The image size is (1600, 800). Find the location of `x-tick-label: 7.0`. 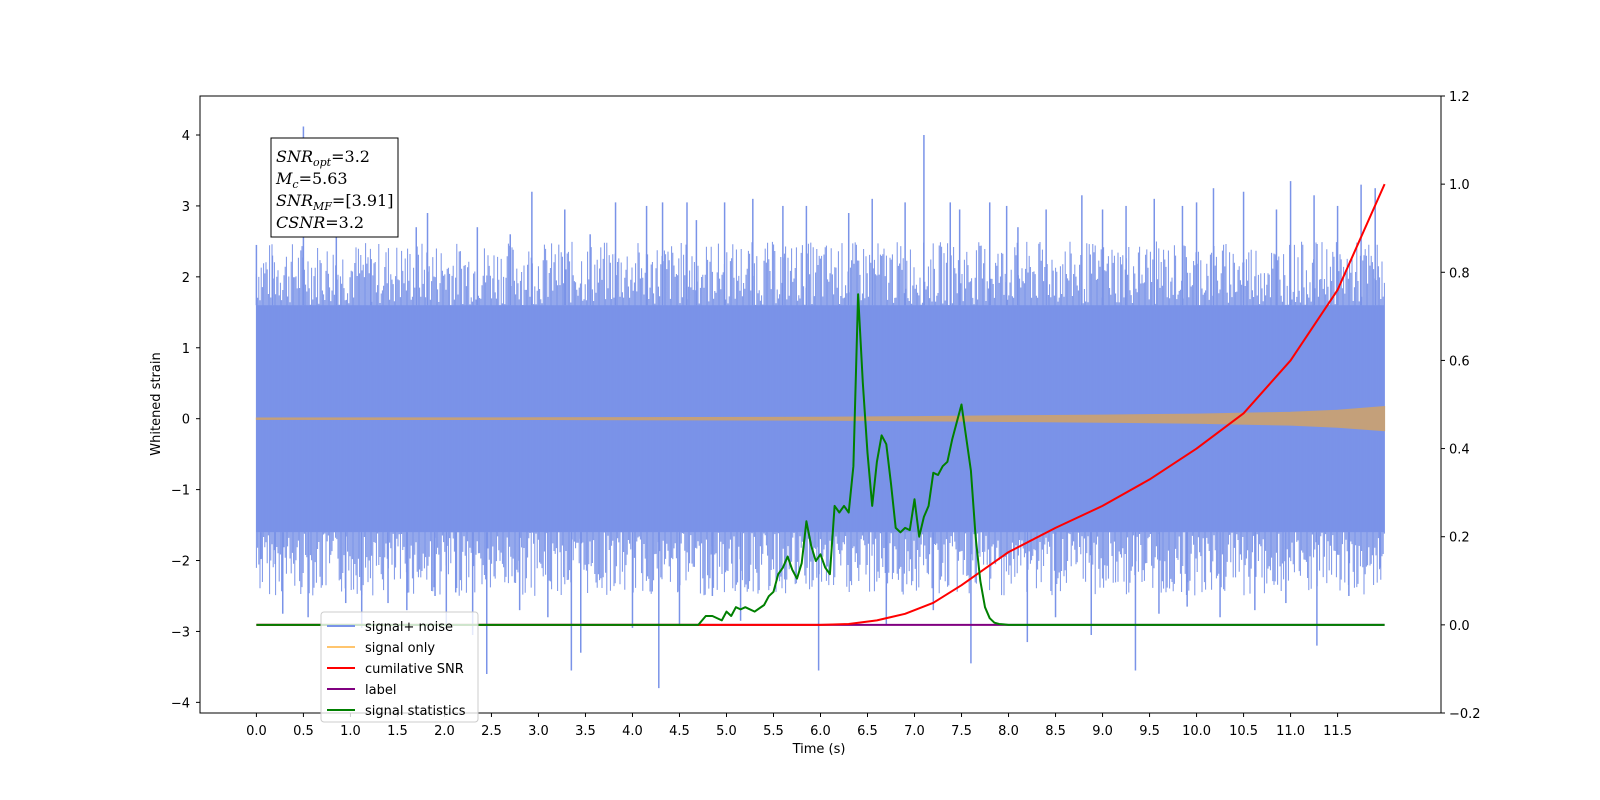

x-tick-label: 7.0 is located at coordinates (914, 731).